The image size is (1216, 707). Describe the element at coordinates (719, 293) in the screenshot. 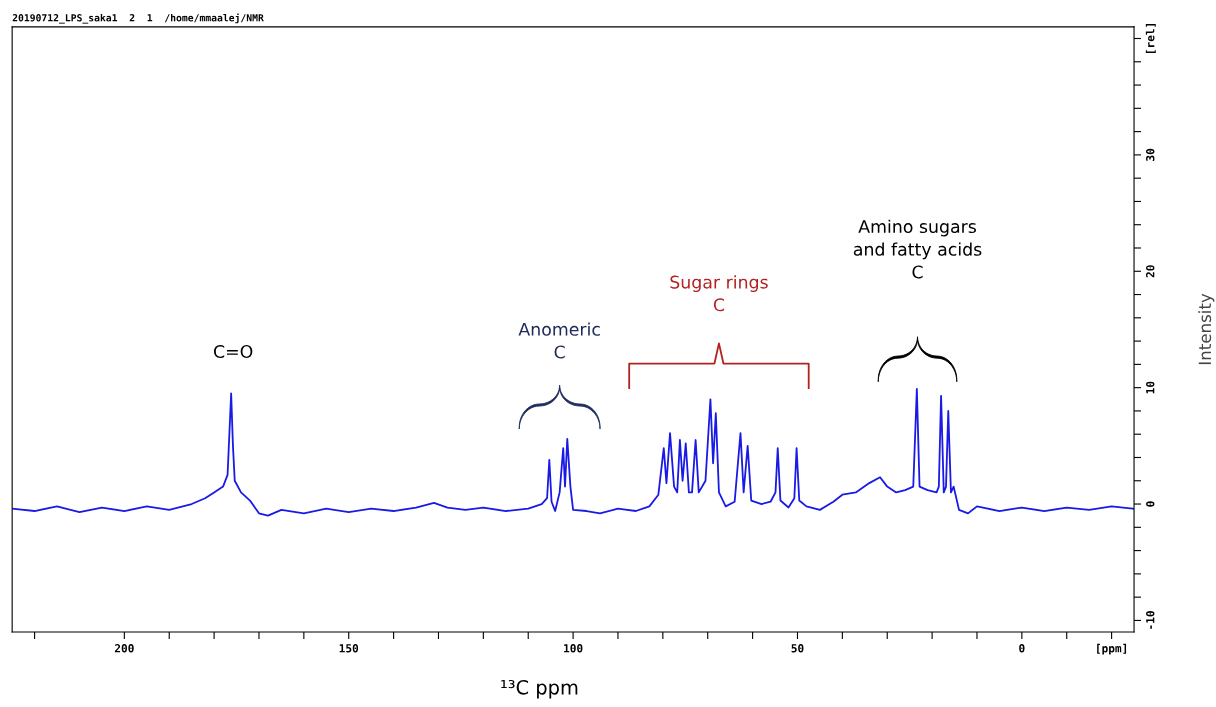

I see `annotation: Sugar rings C` at that location.